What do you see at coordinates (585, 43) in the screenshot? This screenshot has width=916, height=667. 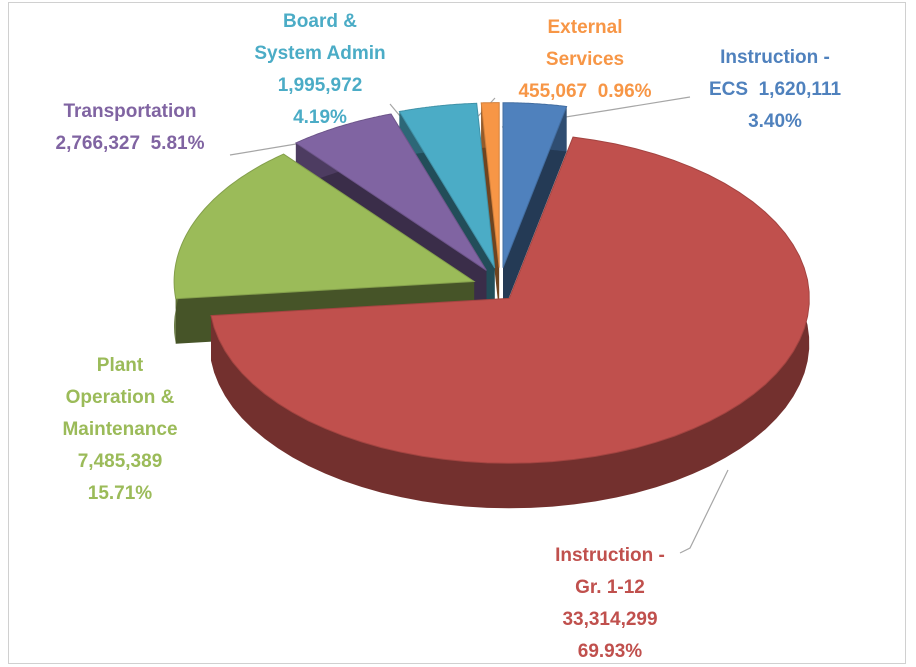 I see `category-label: External Services` at bounding box center [585, 43].